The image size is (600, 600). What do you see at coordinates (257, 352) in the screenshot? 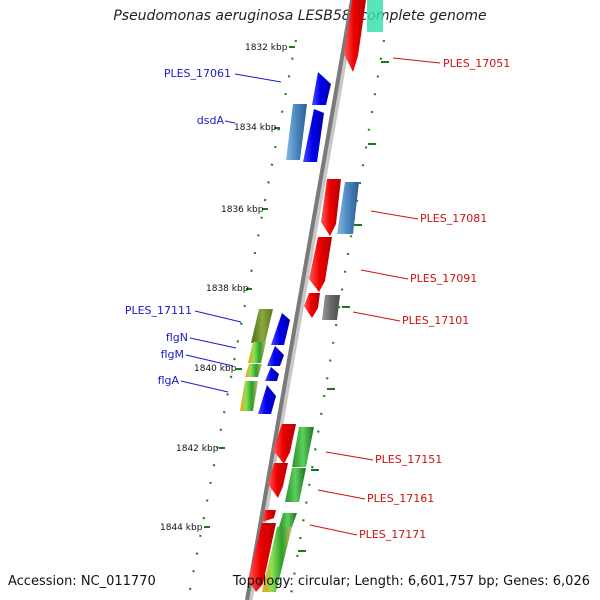
I see `gene-flgn` at bounding box center [257, 352].